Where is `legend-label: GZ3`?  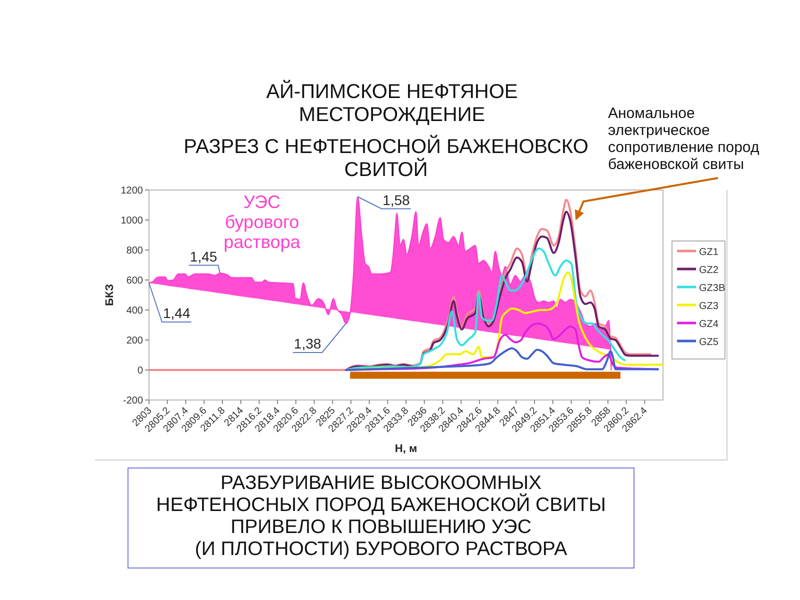 legend-label: GZ3 is located at coordinates (709, 306).